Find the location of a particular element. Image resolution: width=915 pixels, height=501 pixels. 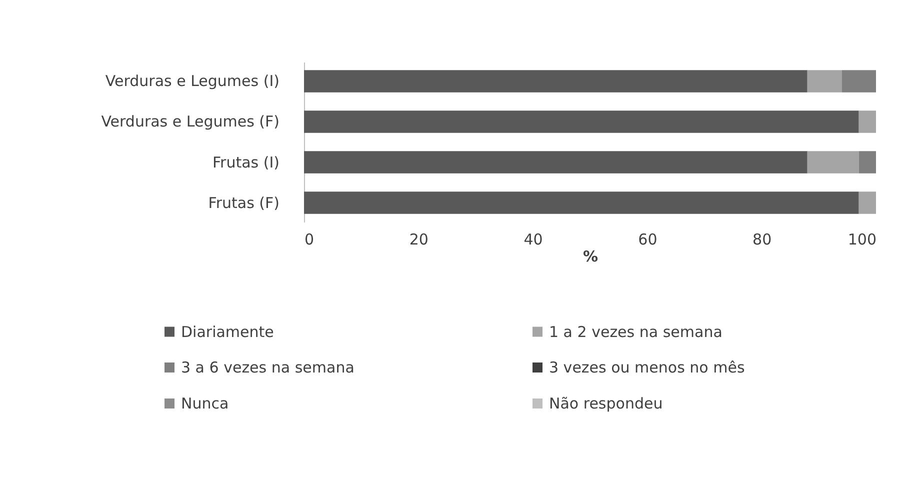

y-tick-label: Verduras e Legumes (I) is located at coordinates (192, 81).